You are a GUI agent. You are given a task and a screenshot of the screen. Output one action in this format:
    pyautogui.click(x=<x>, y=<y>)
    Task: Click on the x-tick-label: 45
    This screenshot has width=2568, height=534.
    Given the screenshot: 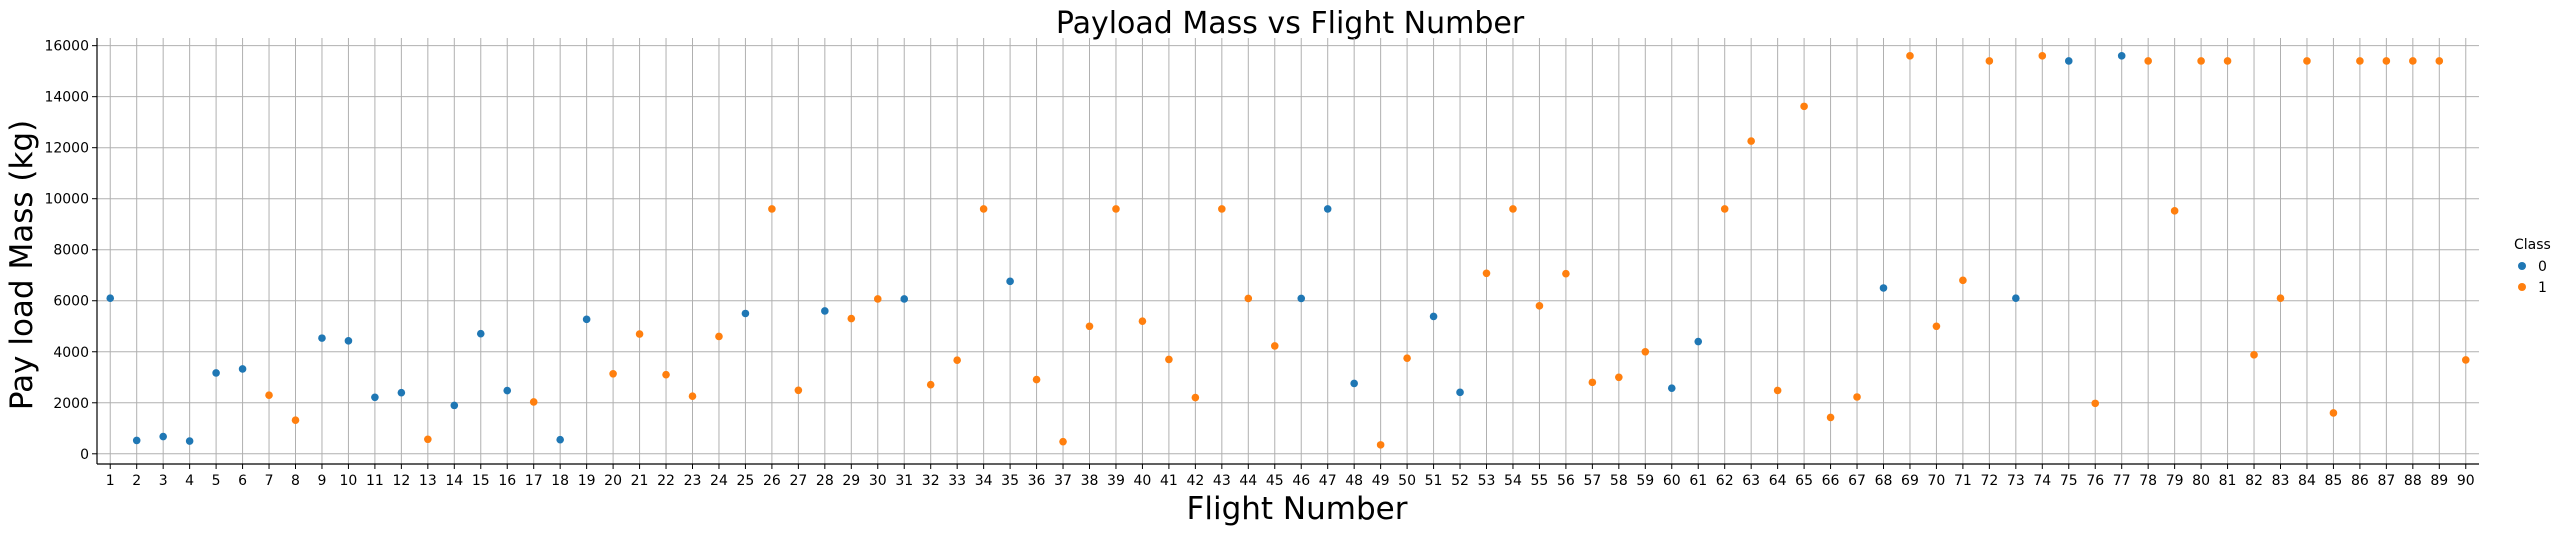 What is the action you would take?
    pyautogui.click(x=1275, y=481)
    